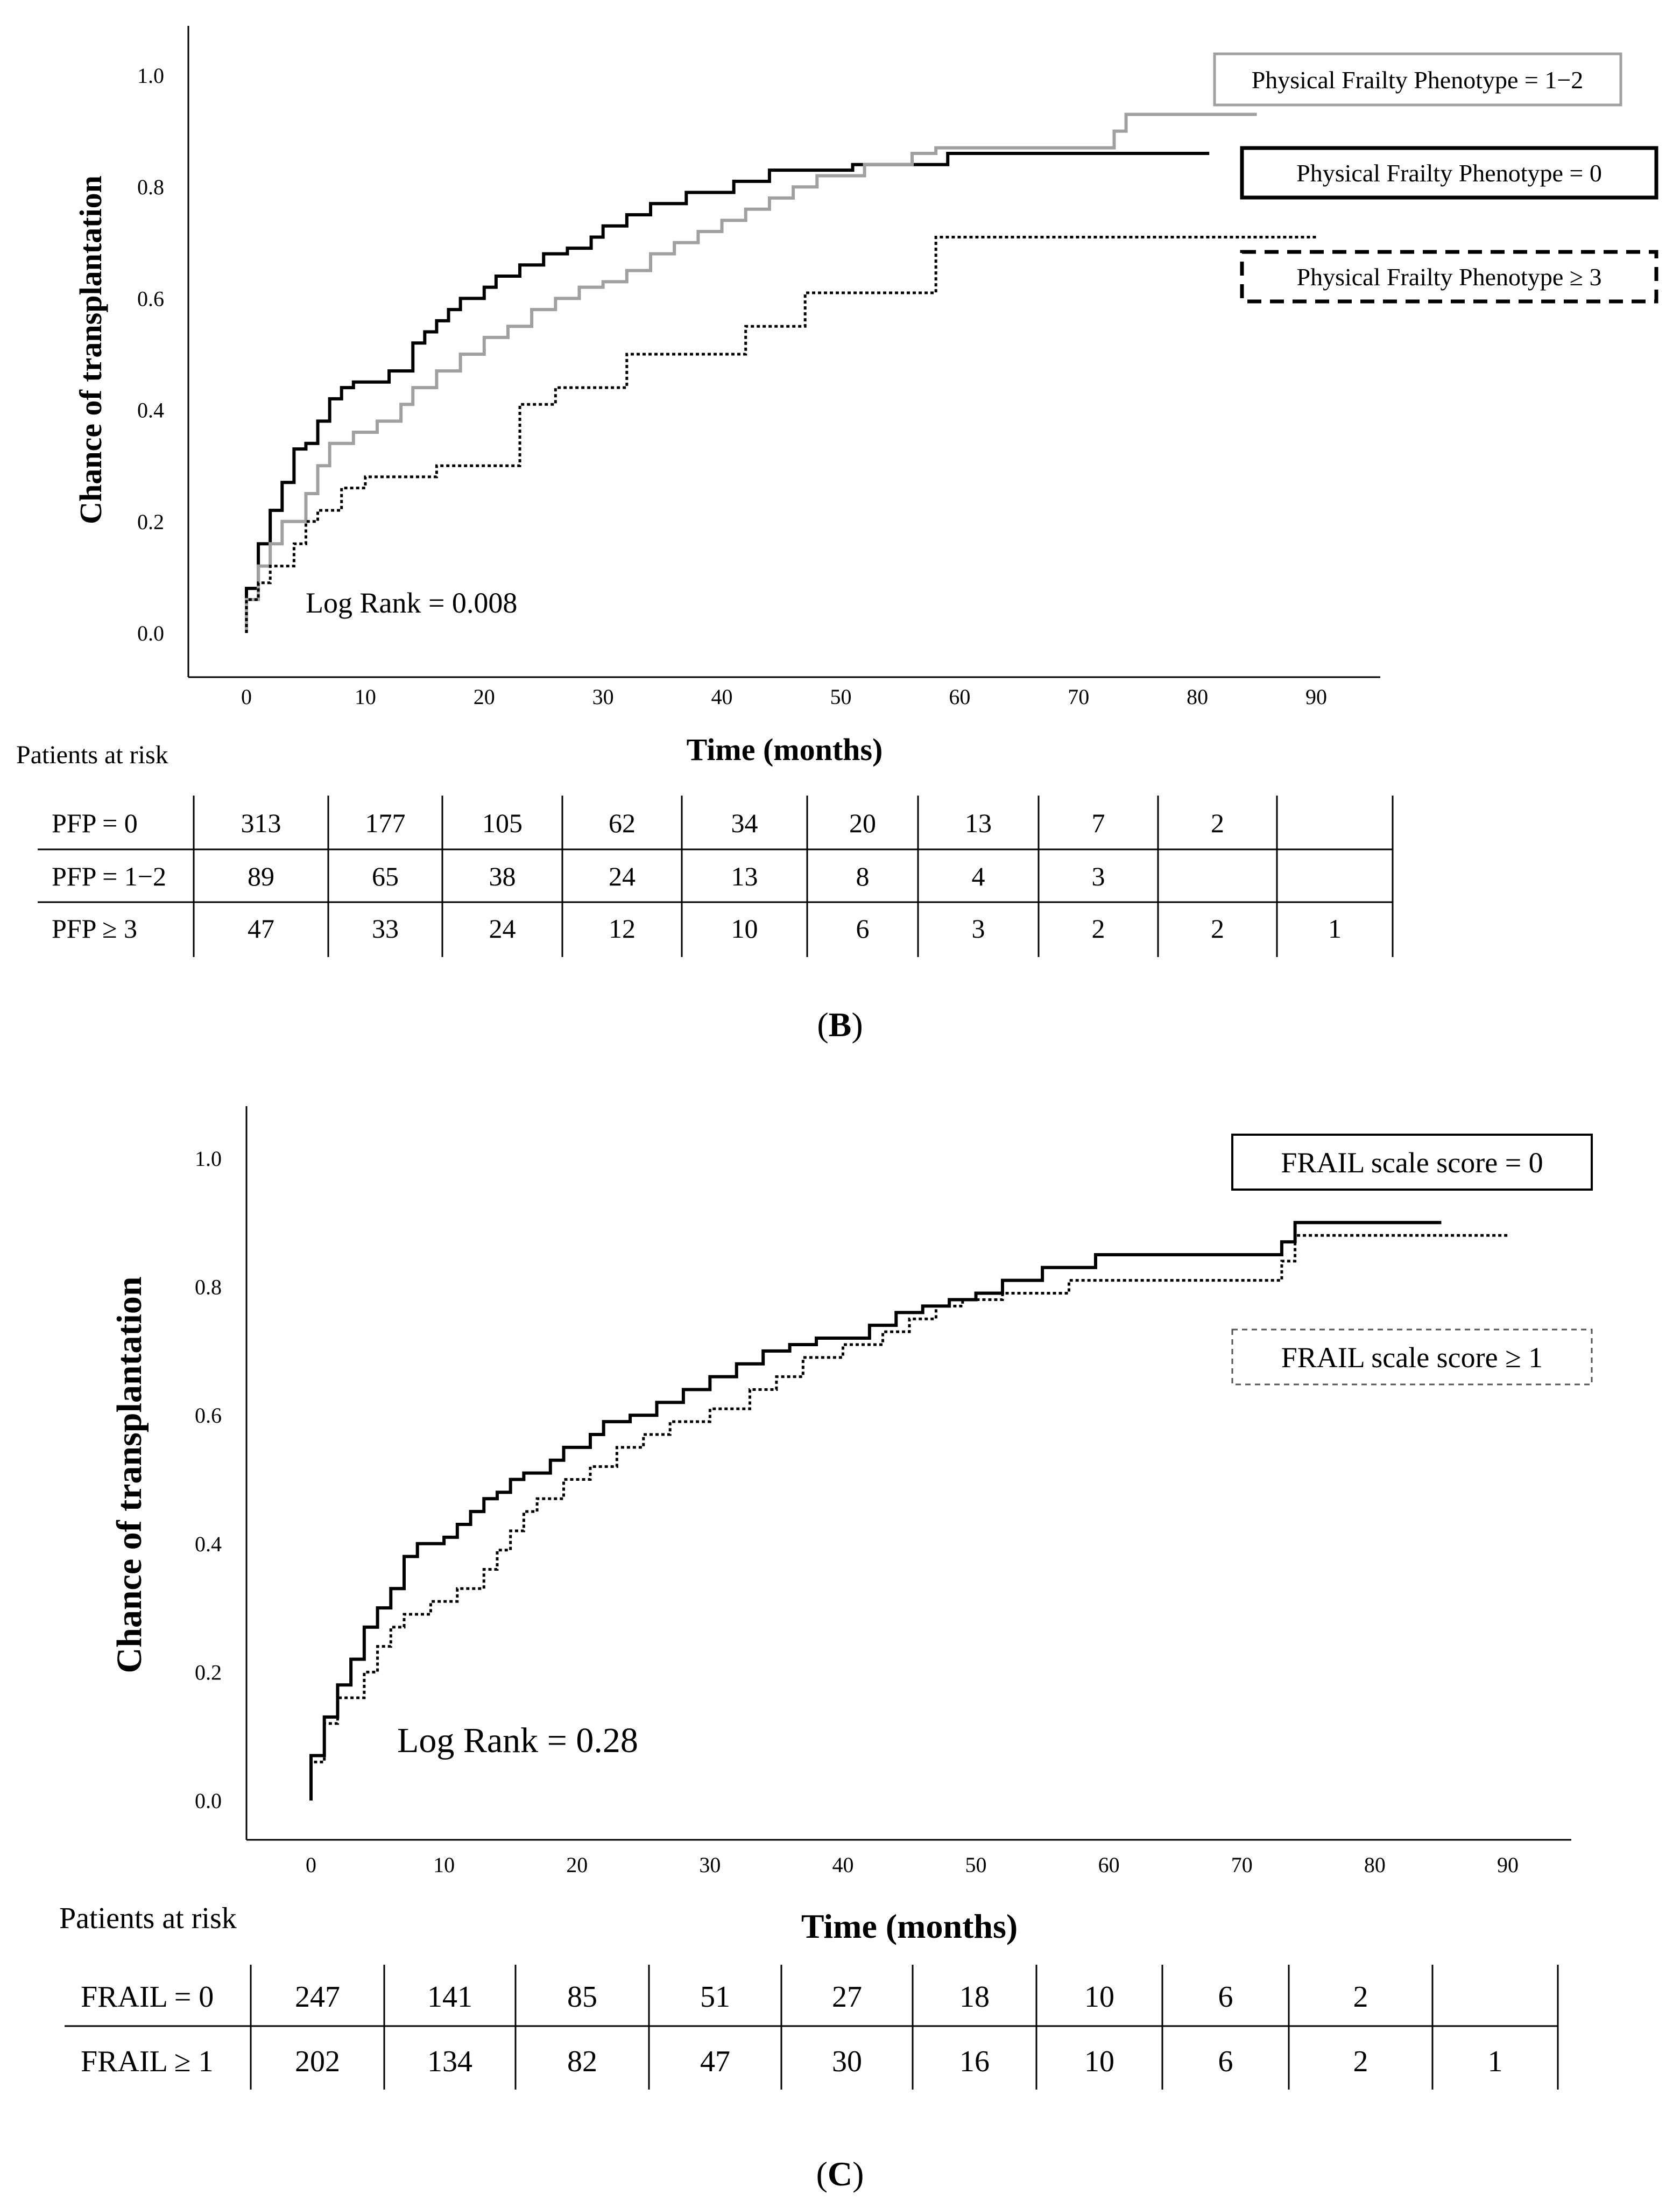  I want to click on risk-cell: 177, so click(385, 823).